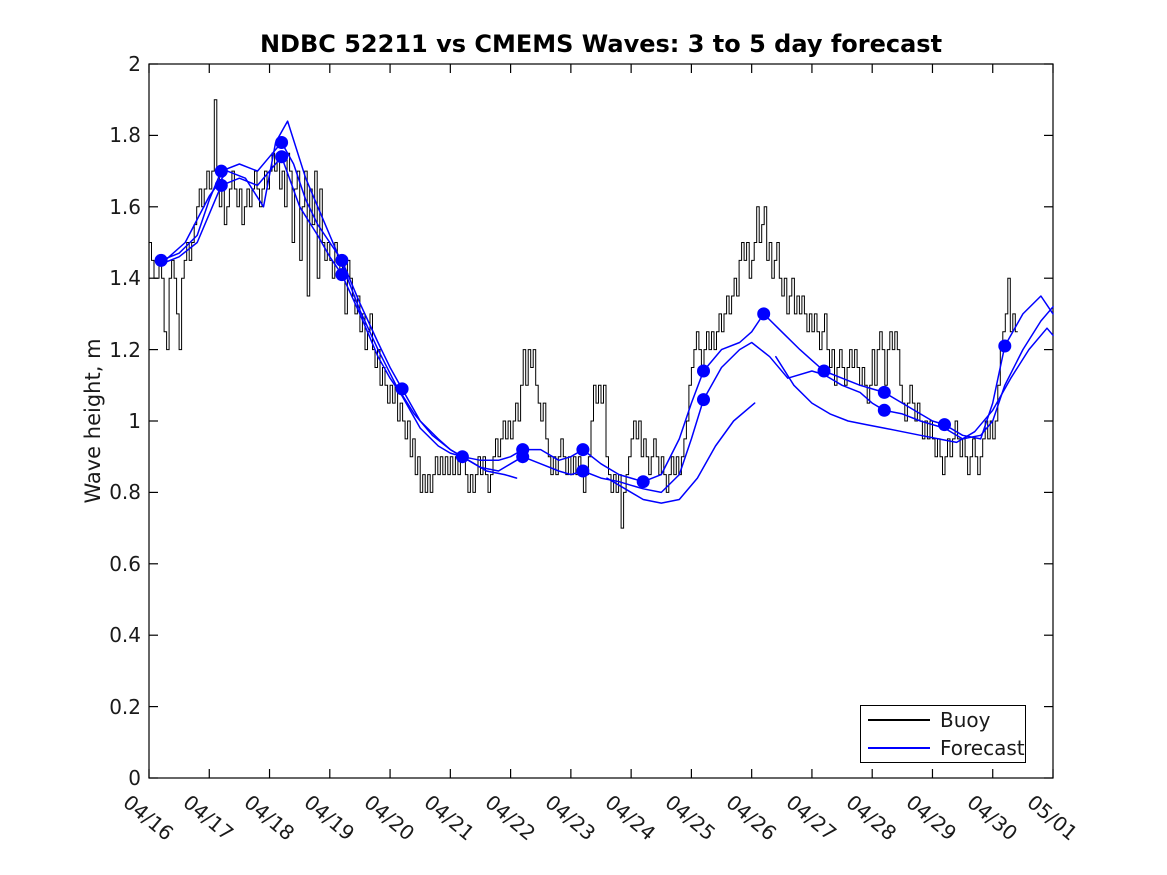 Image resolution: width=1167 pixels, height=875 pixels. What do you see at coordinates (982, 747) in the screenshot?
I see `legend-label-forecast: Forecast` at bounding box center [982, 747].